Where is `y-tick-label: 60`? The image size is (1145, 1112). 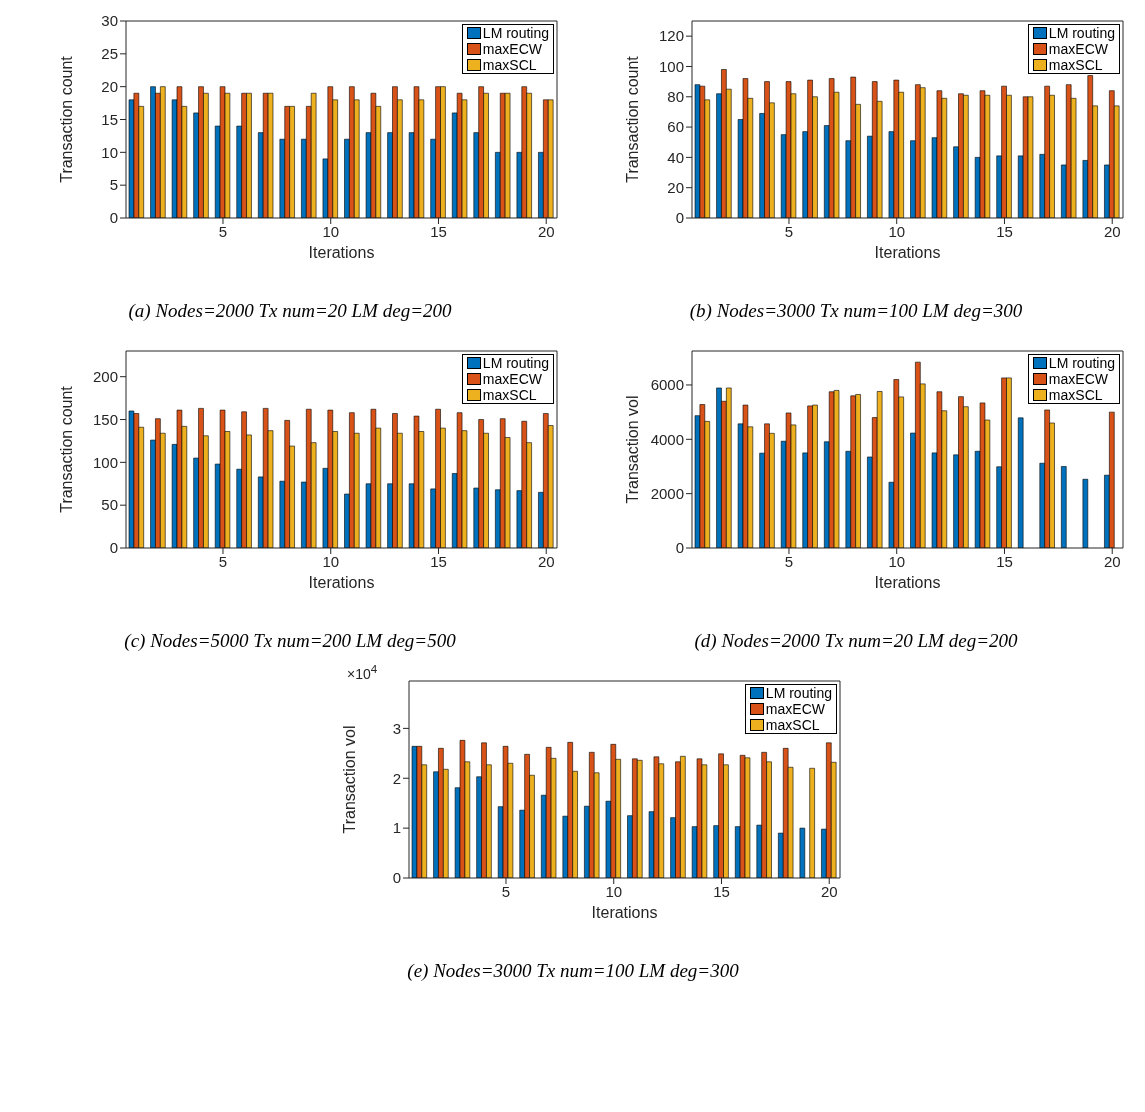
y-tick-label: 60 is located at coordinates (675, 127).